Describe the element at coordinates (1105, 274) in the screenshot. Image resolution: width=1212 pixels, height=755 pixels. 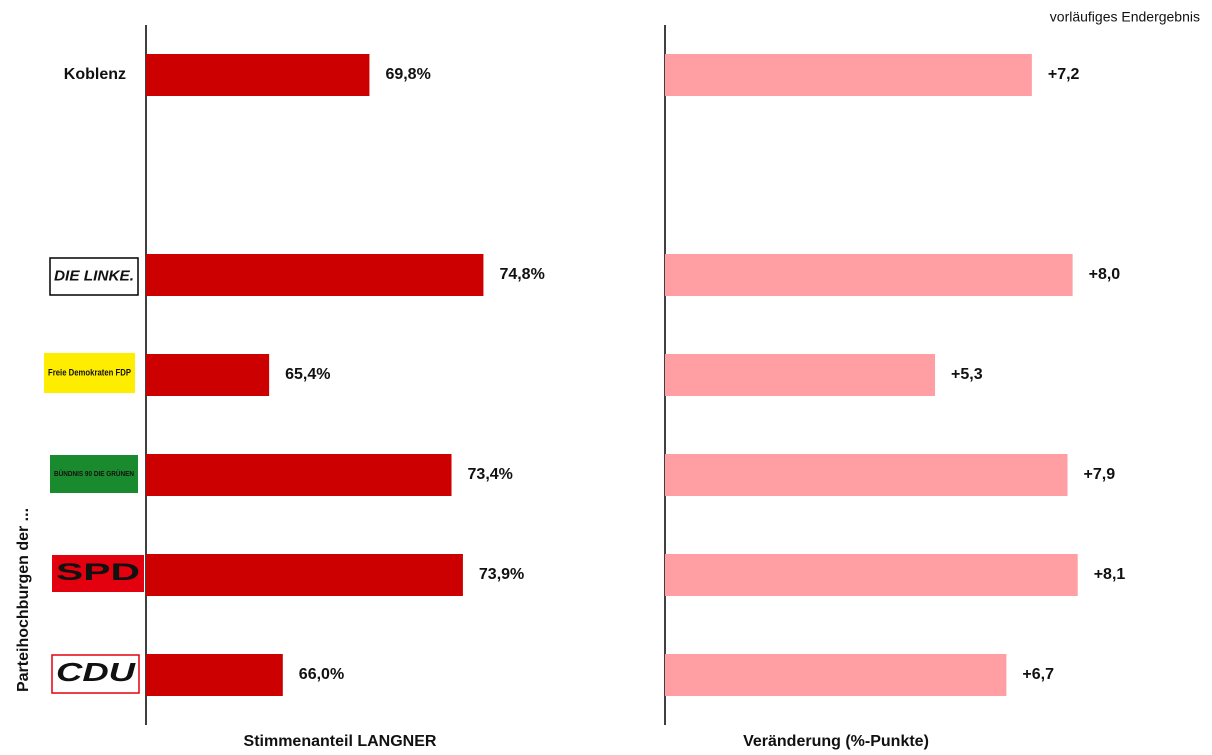
I see `data-label: +8,0` at that location.